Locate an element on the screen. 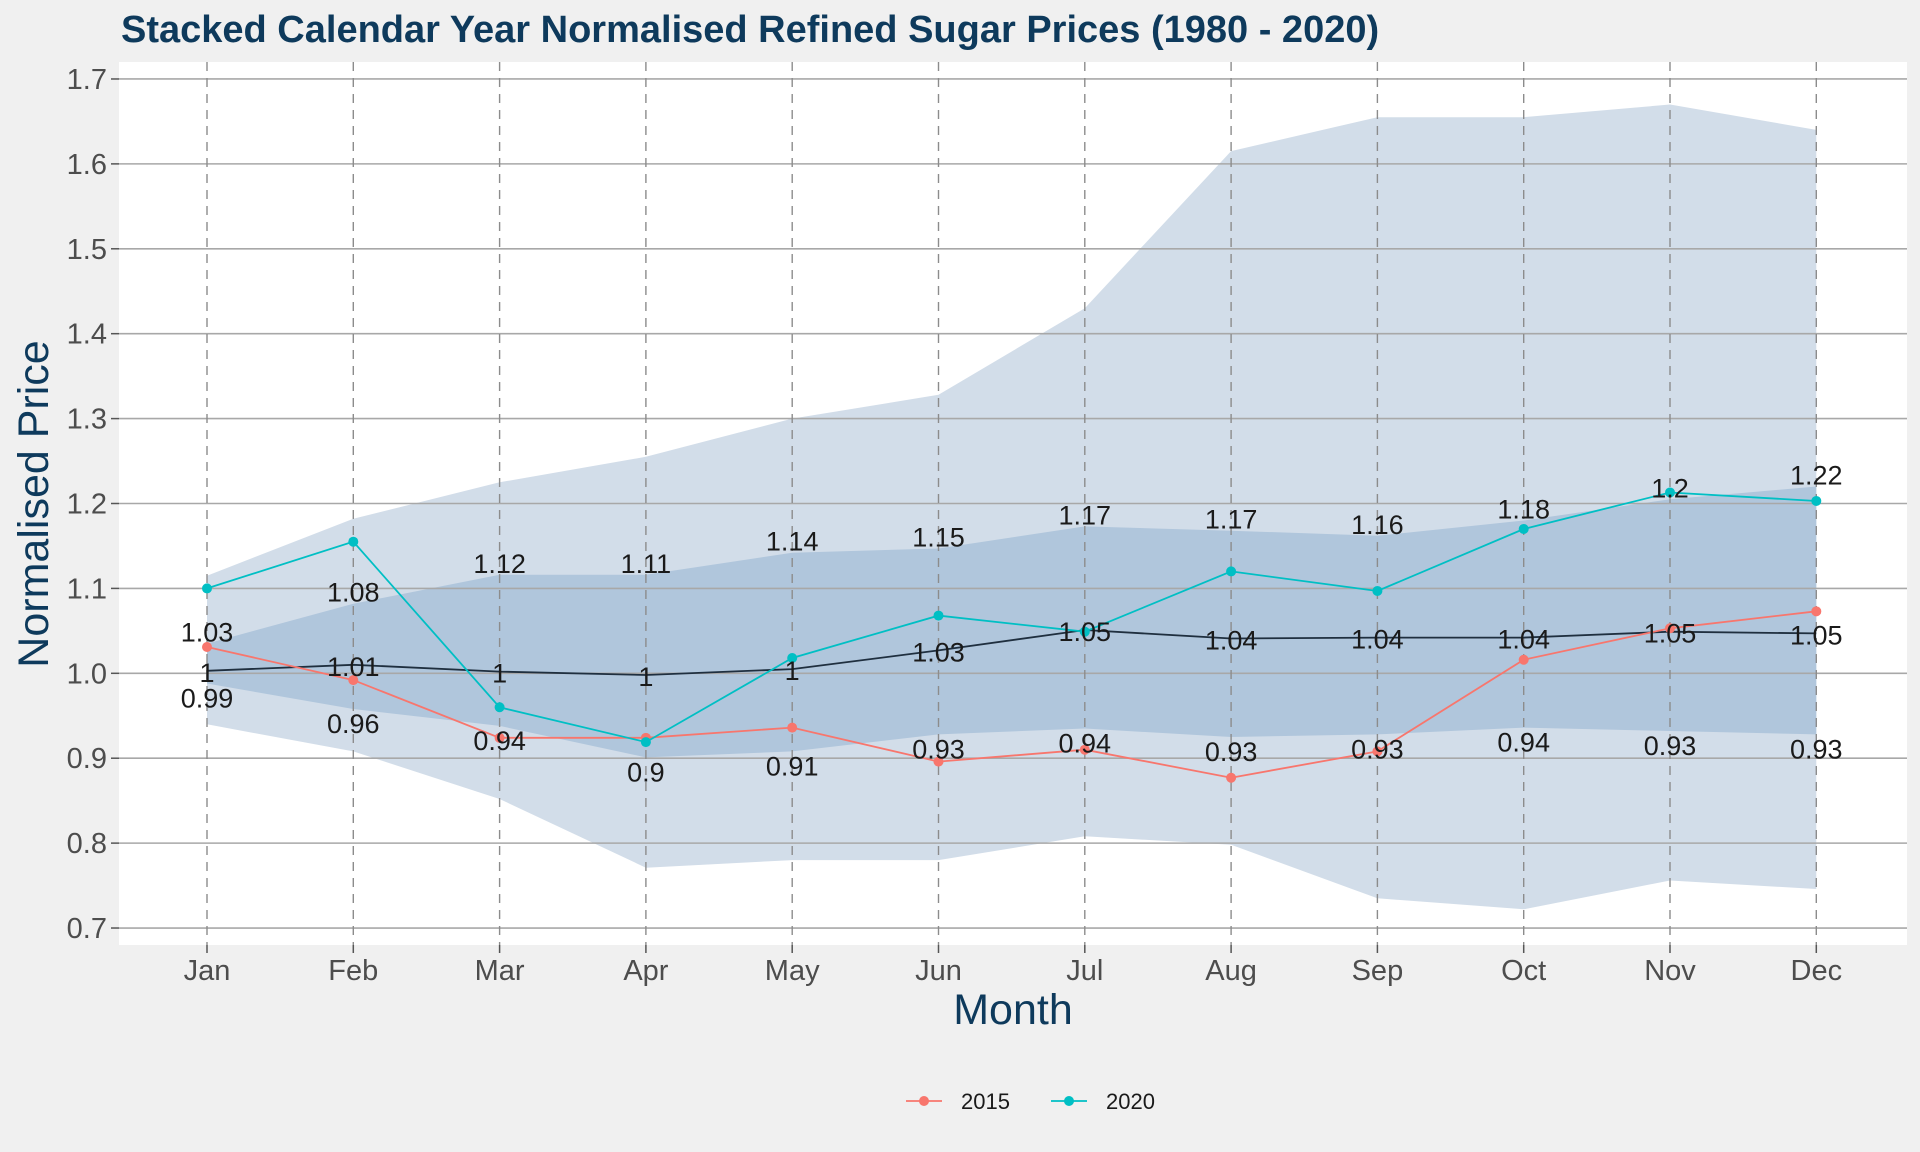 This screenshot has width=1920, height=1152. upper-band-label: 1.18 is located at coordinates (1523, 509).